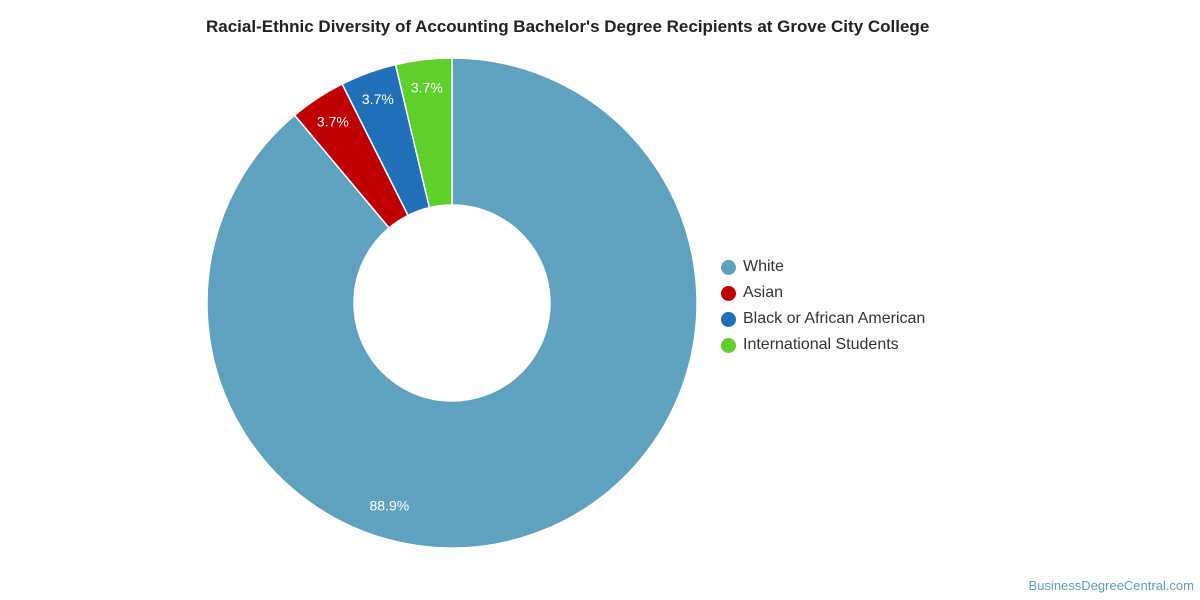 The height and width of the screenshot is (600, 1200). What do you see at coordinates (823, 293) in the screenshot?
I see `legend-item-asian: Asian` at bounding box center [823, 293].